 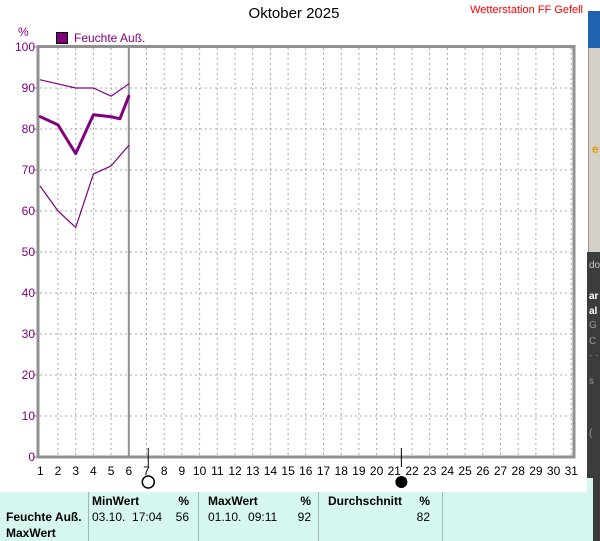 I want to click on background-window-toolbar: e, so click(x=594, y=150).